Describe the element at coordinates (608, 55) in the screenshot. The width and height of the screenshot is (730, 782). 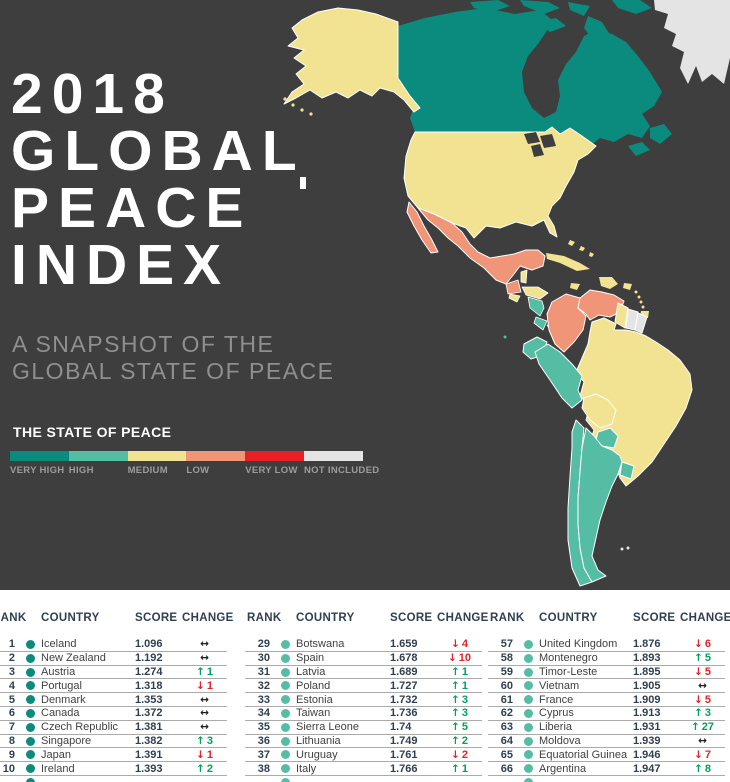
I see `map-region-canada-baffin` at that location.